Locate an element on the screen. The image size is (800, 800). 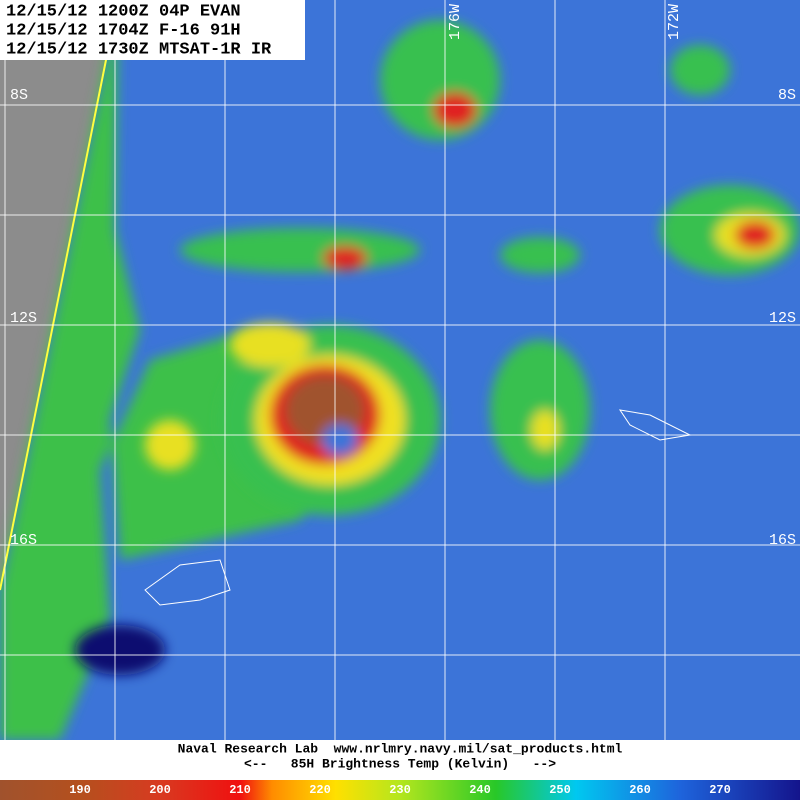
colorbar-label: 220 is located at coordinates (320, 790).